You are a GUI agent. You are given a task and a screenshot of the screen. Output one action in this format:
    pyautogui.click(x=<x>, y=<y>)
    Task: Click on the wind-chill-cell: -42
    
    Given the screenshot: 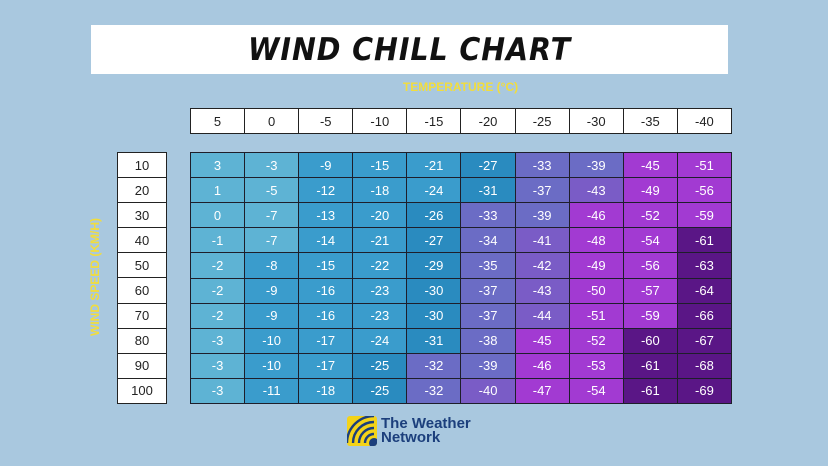 What is the action you would take?
    pyautogui.click(x=542, y=265)
    